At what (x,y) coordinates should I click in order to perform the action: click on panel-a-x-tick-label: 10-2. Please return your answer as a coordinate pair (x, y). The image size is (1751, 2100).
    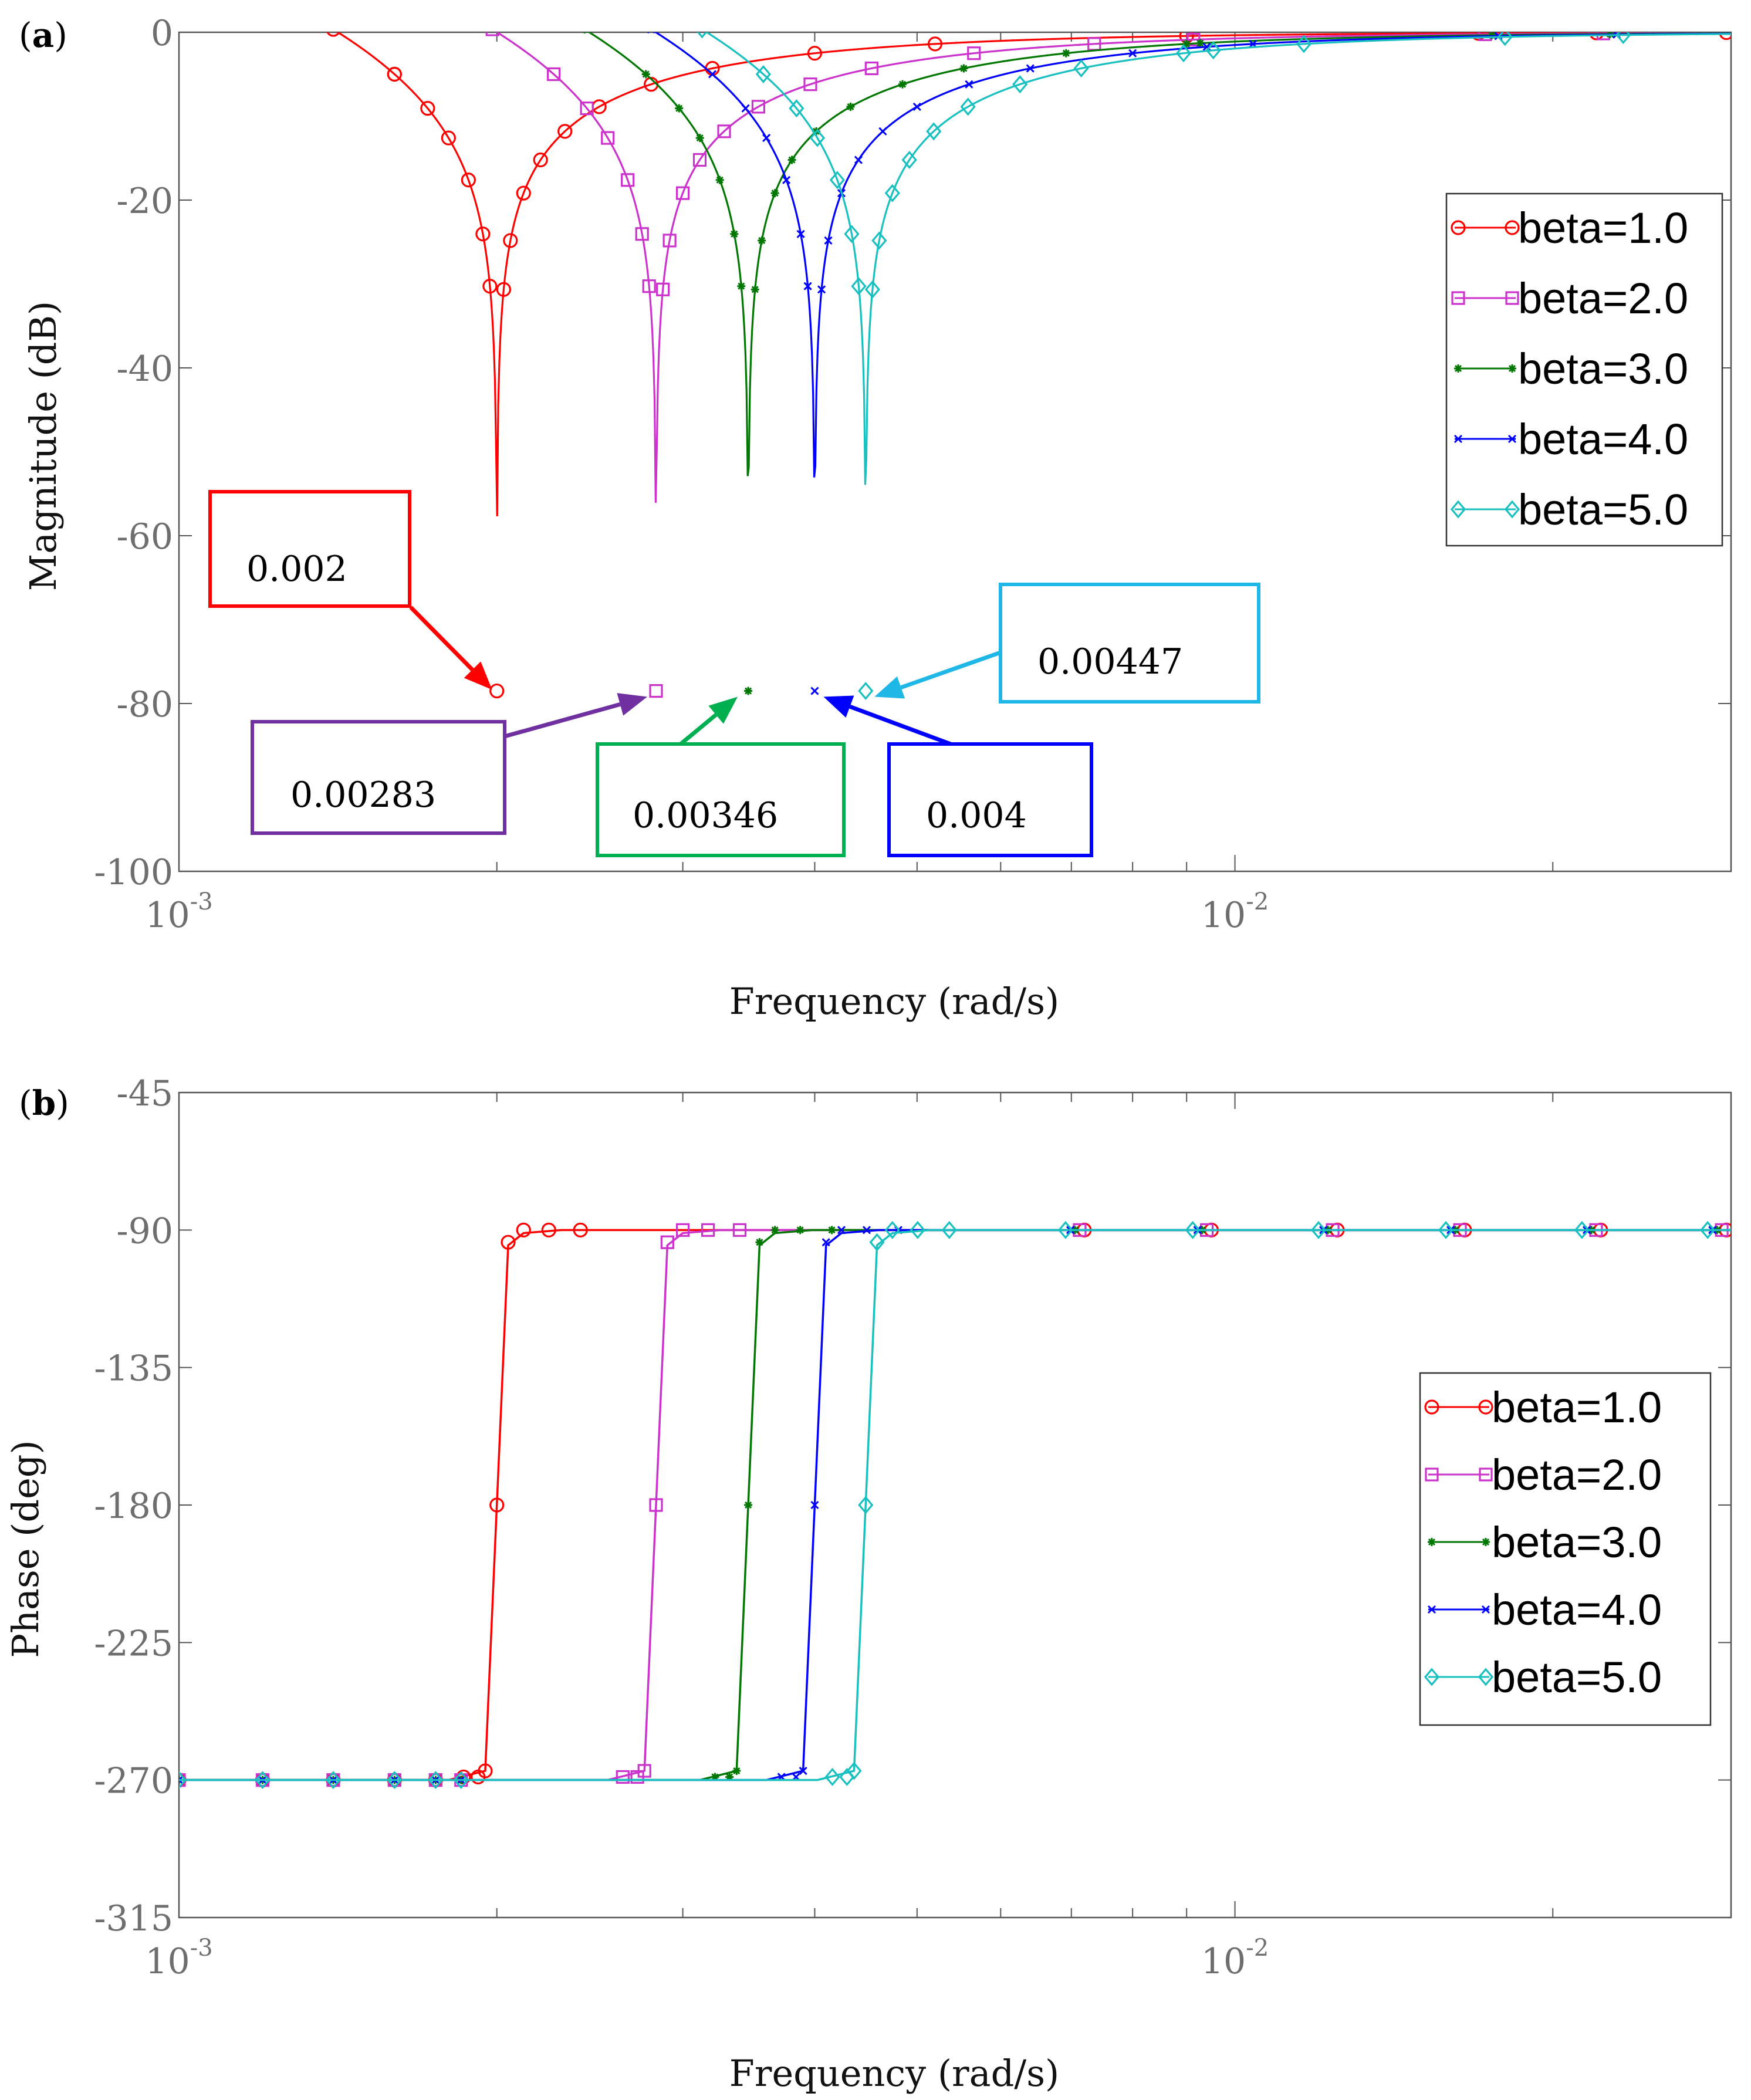
    Looking at the image, I should click on (1235, 912).